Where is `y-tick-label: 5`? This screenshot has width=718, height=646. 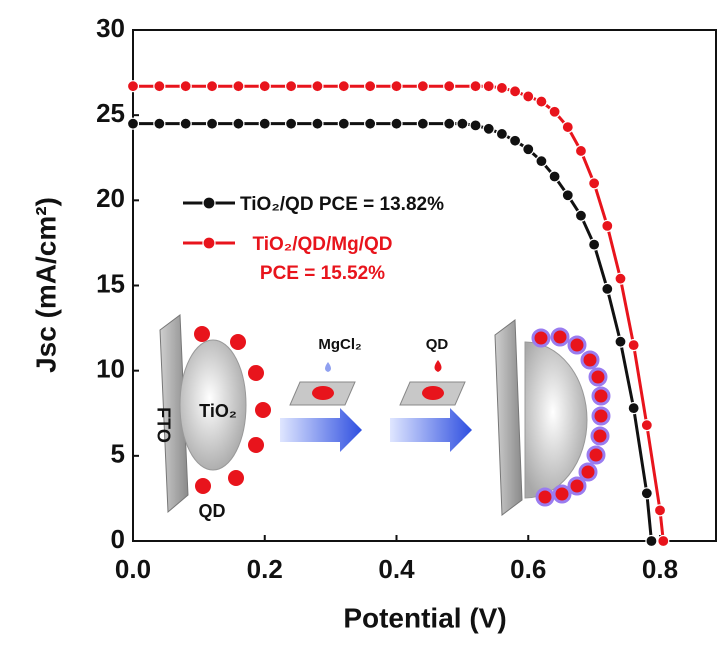 y-tick-label: 5 is located at coordinates (118, 454).